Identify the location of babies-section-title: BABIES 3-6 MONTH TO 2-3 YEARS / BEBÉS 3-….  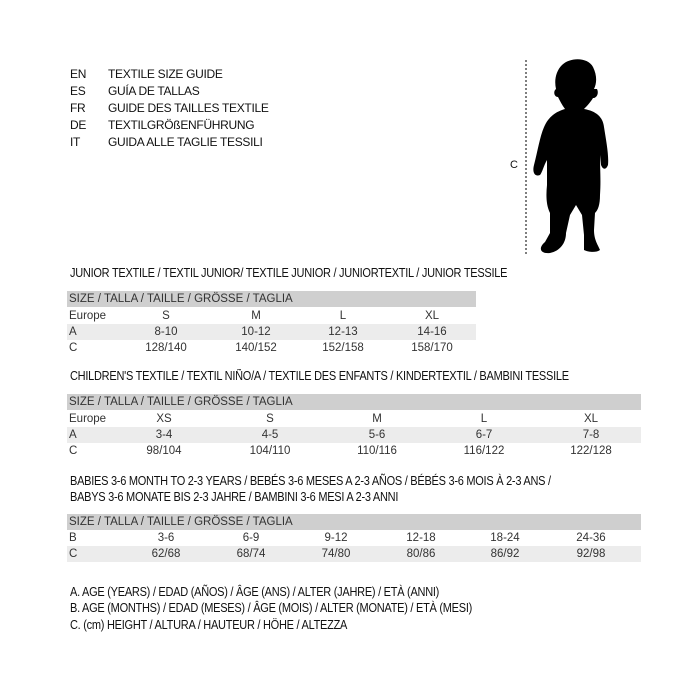
(310, 481).